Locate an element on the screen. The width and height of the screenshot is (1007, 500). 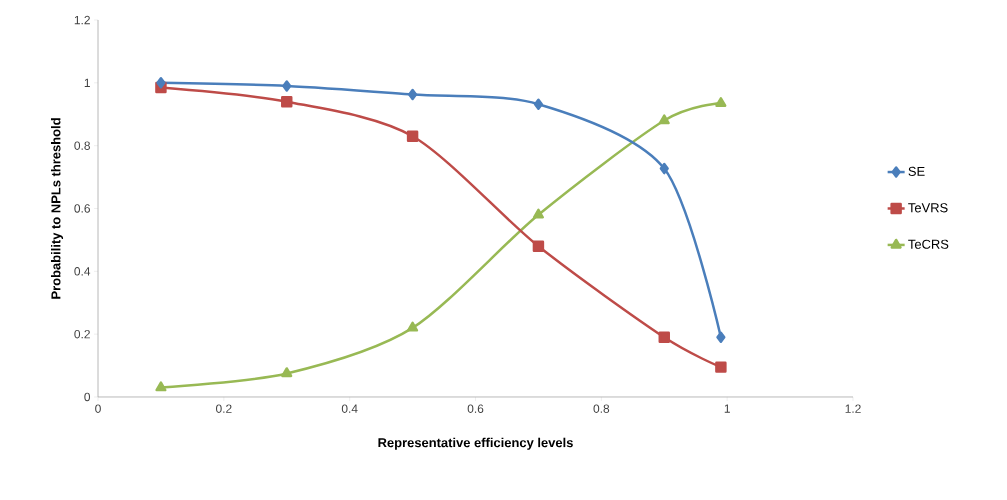
x-tick-label: 0.6 is located at coordinates (475, 408).